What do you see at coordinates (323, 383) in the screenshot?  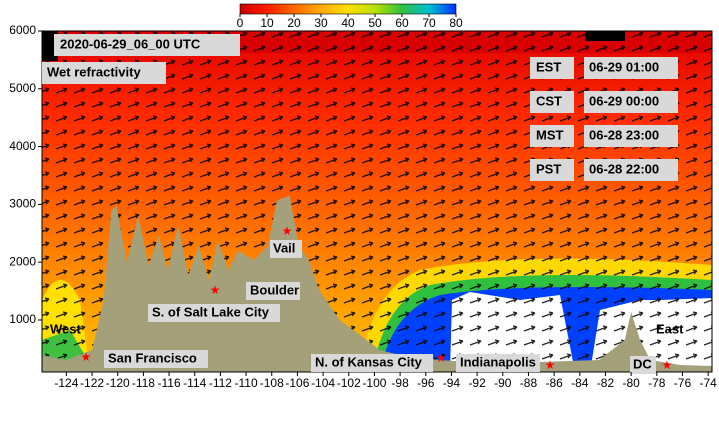 I see `x-tick-label: -104` at bounding box center [323, 383].